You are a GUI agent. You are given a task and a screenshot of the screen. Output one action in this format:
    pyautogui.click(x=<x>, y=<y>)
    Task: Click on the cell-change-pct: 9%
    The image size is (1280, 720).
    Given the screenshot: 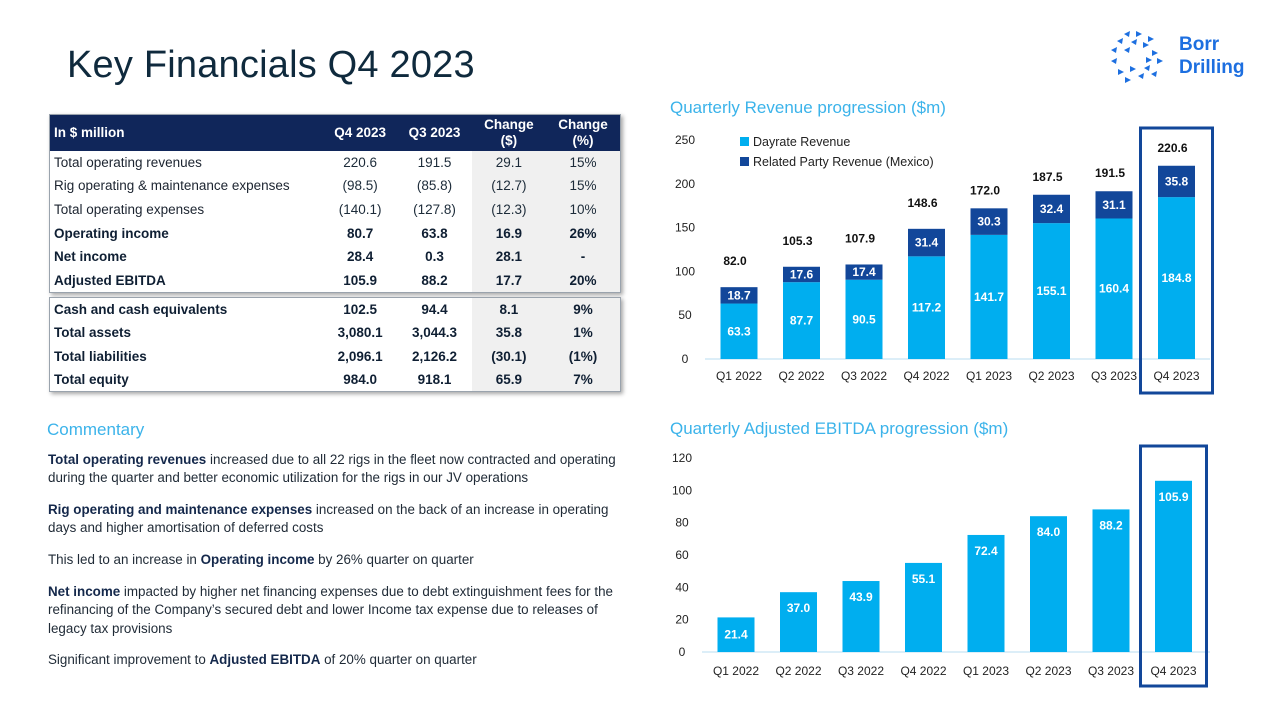 What is the action you would take?
    pyautogui.click(x=583, y=309)
    